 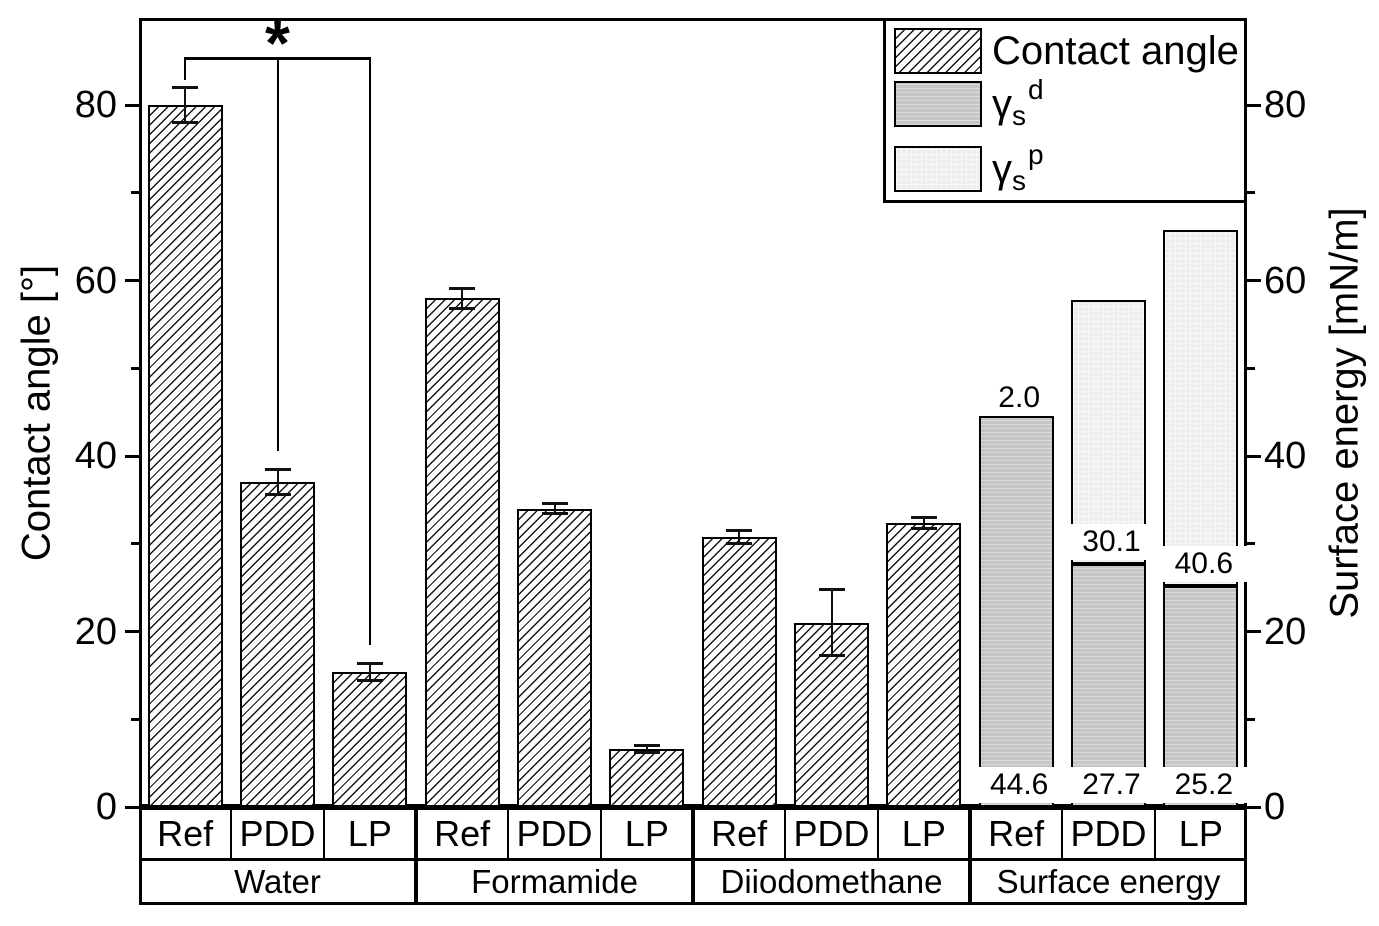 What do you see at coordinates (831, 590) in the screenshot?
I see `errorbar-cap-top-diiodomethane-pdd` at bounding box center [831, 590].